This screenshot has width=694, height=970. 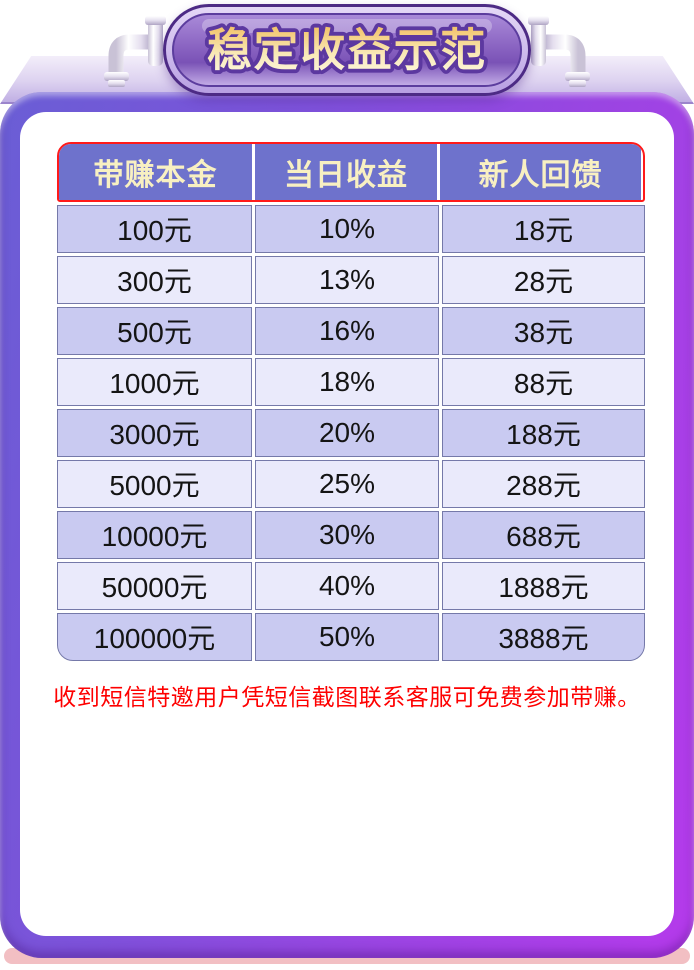 What do you see at coordinates (347, 331) in the screenshot?
I see `table-cell: 16%` at bounding box center [347, 331].